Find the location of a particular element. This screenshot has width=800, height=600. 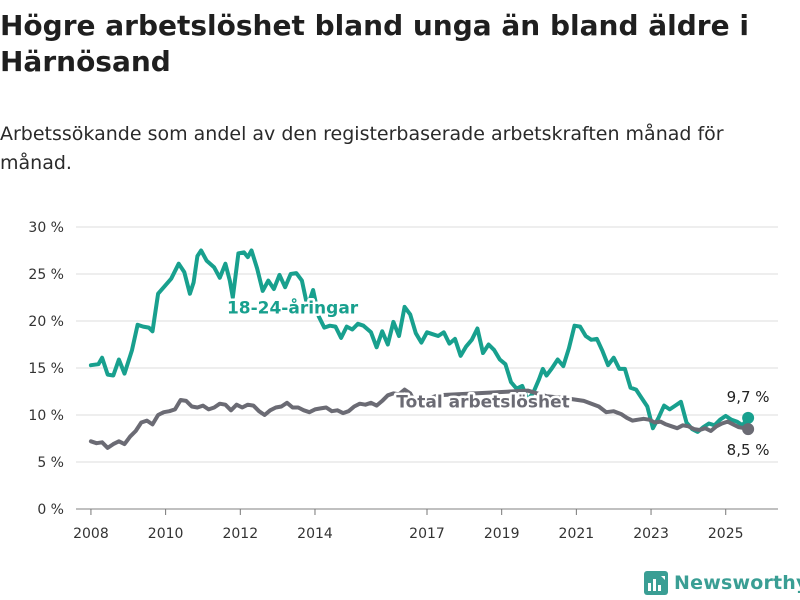

x-tick-label: 2023 is located at coordinates (651, 534).